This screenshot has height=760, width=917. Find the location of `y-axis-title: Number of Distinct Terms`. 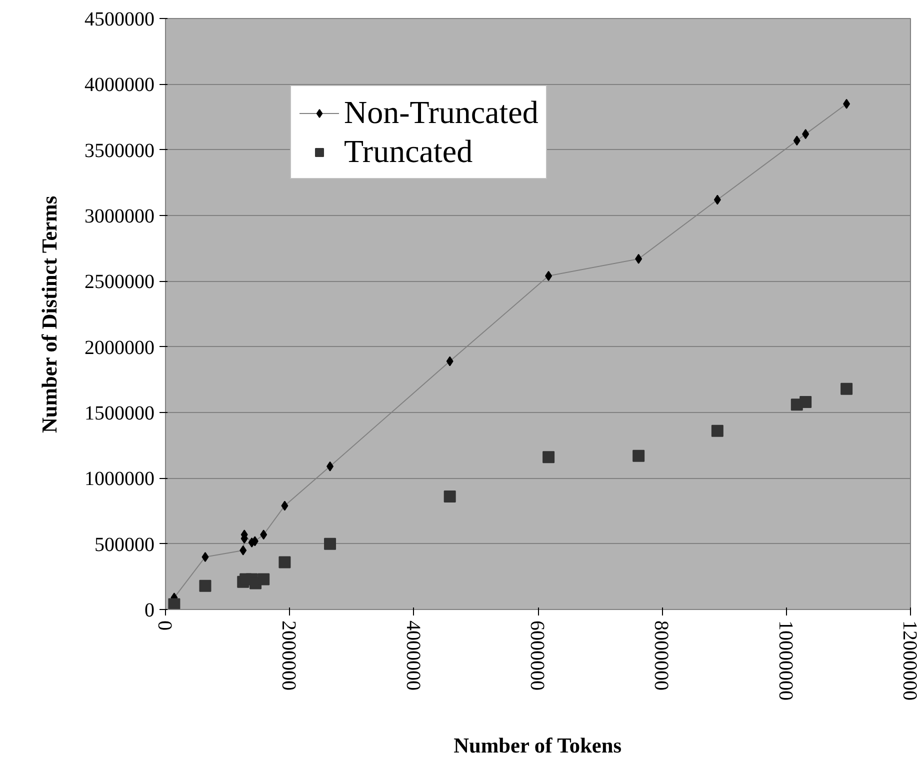

y-axis-title: Number of Distinct Terms is located at coordinates (50, 314).